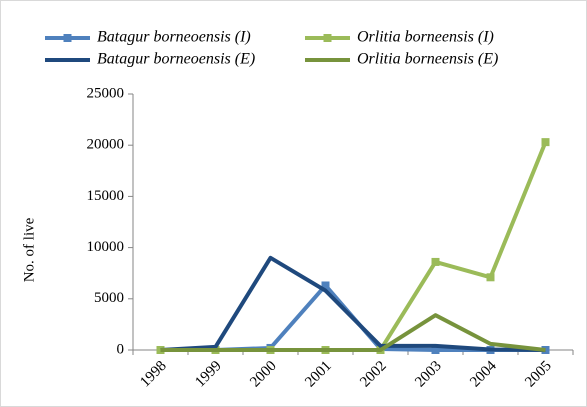  What do you see at coordinates (29, 249) in the screenshot?
I see `y-axis-label: No. of live` at bounding box center [29, 249].